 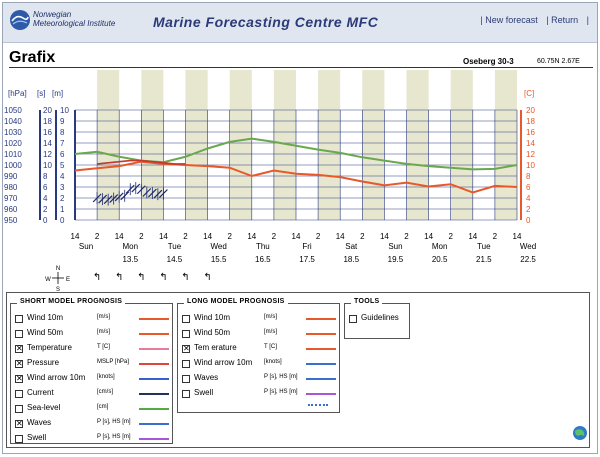 I want to click on m-tick-label: 7, so click(x=62, y=143).